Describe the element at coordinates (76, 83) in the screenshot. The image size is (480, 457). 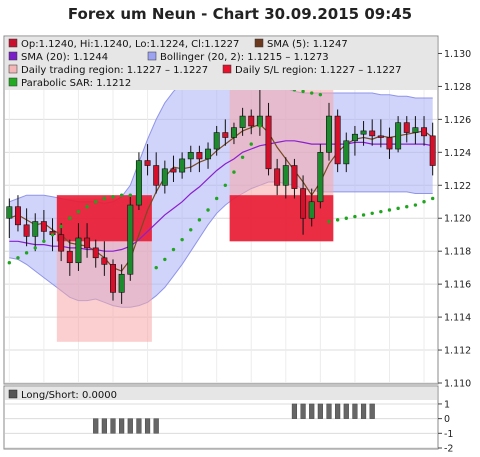
I see `legend-entry: Parabolic SAR: 1.1212` at that location.